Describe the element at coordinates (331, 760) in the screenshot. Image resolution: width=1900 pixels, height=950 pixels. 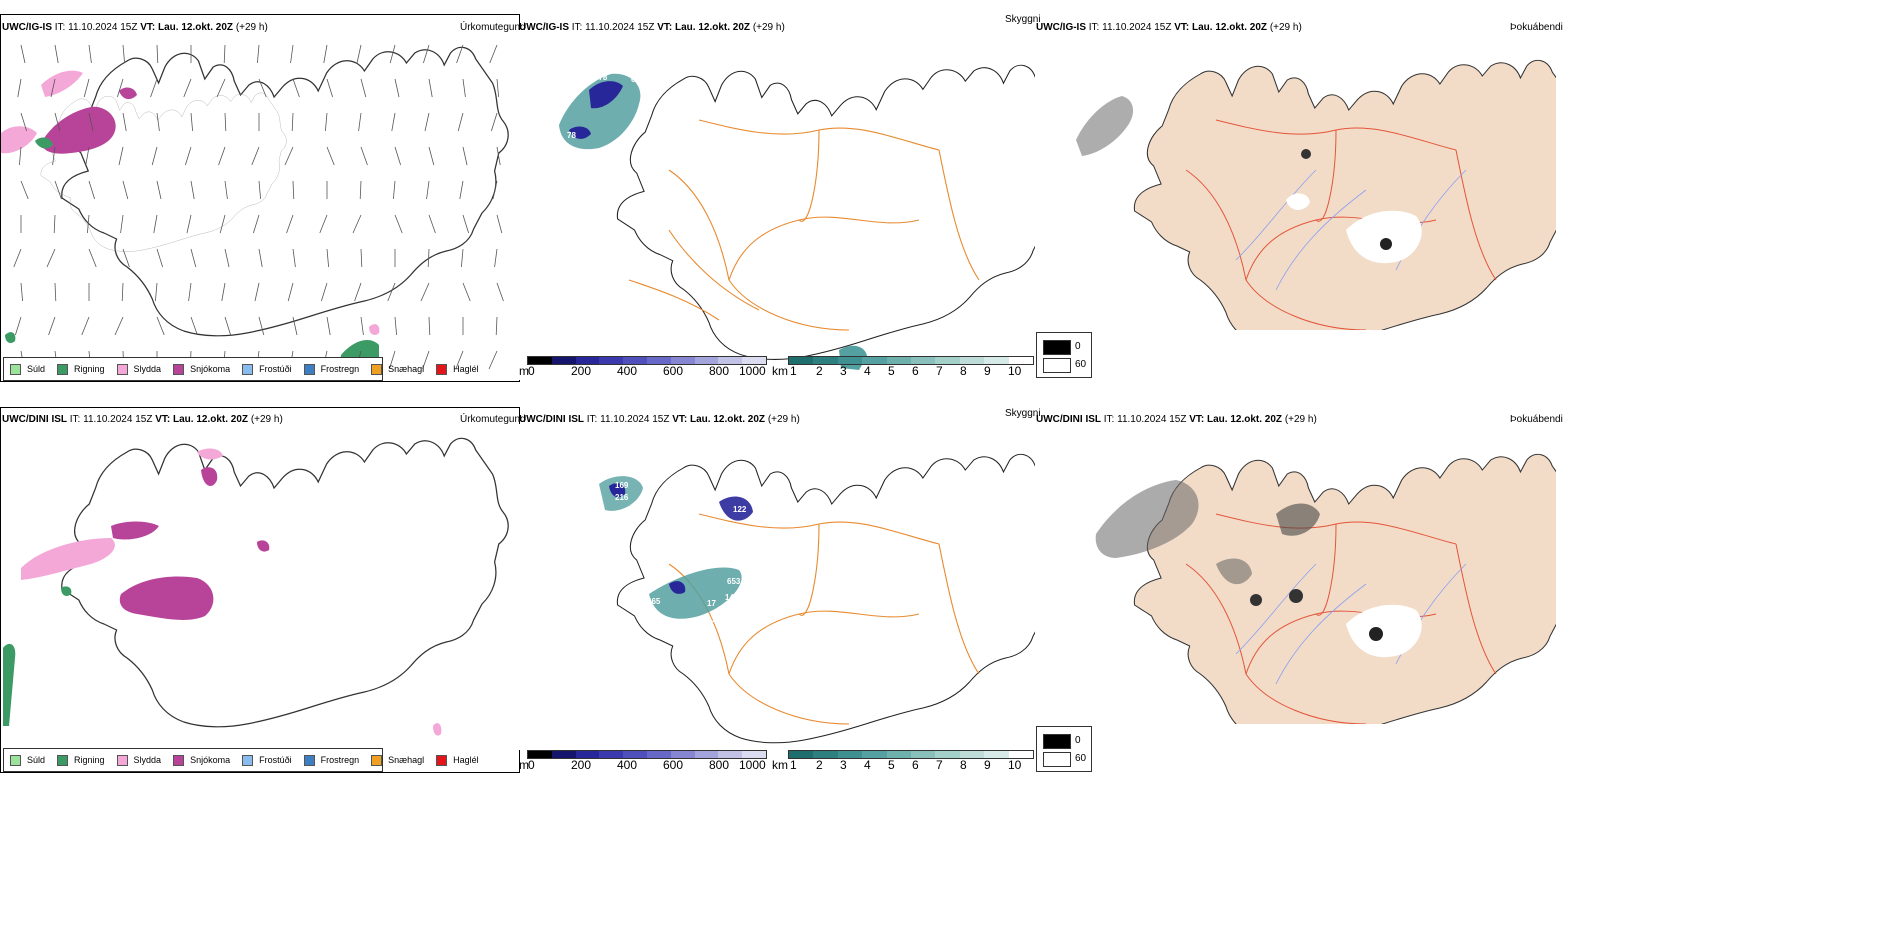
I see `legend-item: Frostregn` at that location.